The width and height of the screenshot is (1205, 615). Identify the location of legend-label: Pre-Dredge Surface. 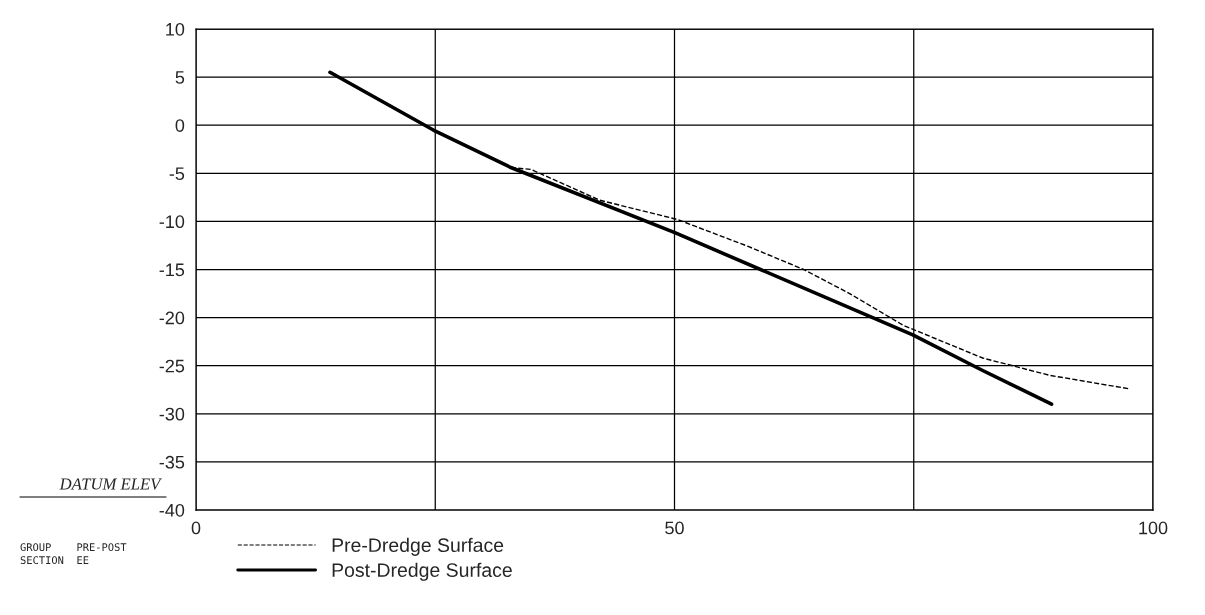
(418, 546).